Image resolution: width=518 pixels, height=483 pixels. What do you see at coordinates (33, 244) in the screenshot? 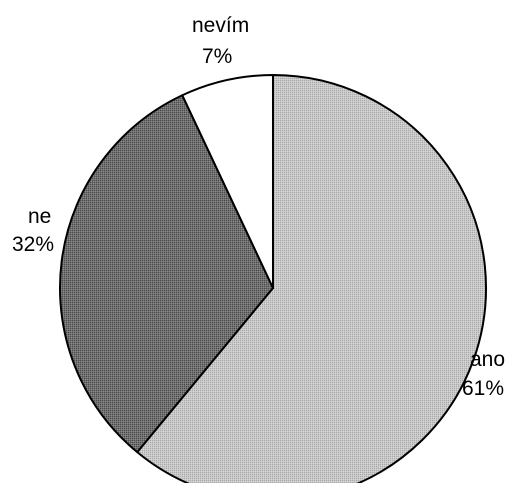
I see `slice-percent-ne: 32%` at bounding box center [33, 244].